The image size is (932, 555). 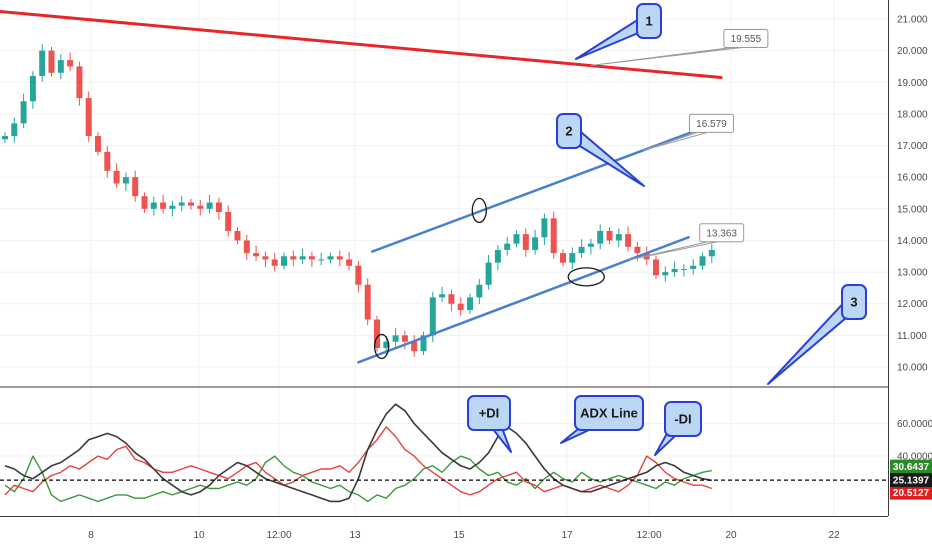 I want to click on price-tick-label: 17.000, so click(x=912, y=146).